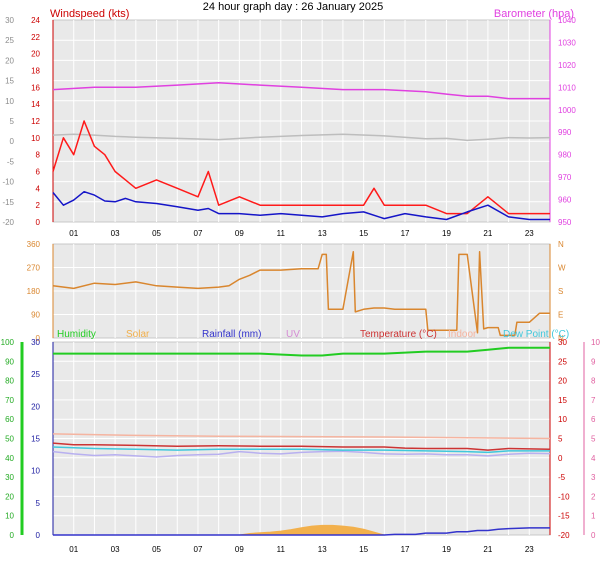 This screenshot has height=566, width=608. What do you see at coordinates (593, 496) in the screenshot?
I see `tick-label-right-outer: 2` at bounding box center [593, 496].